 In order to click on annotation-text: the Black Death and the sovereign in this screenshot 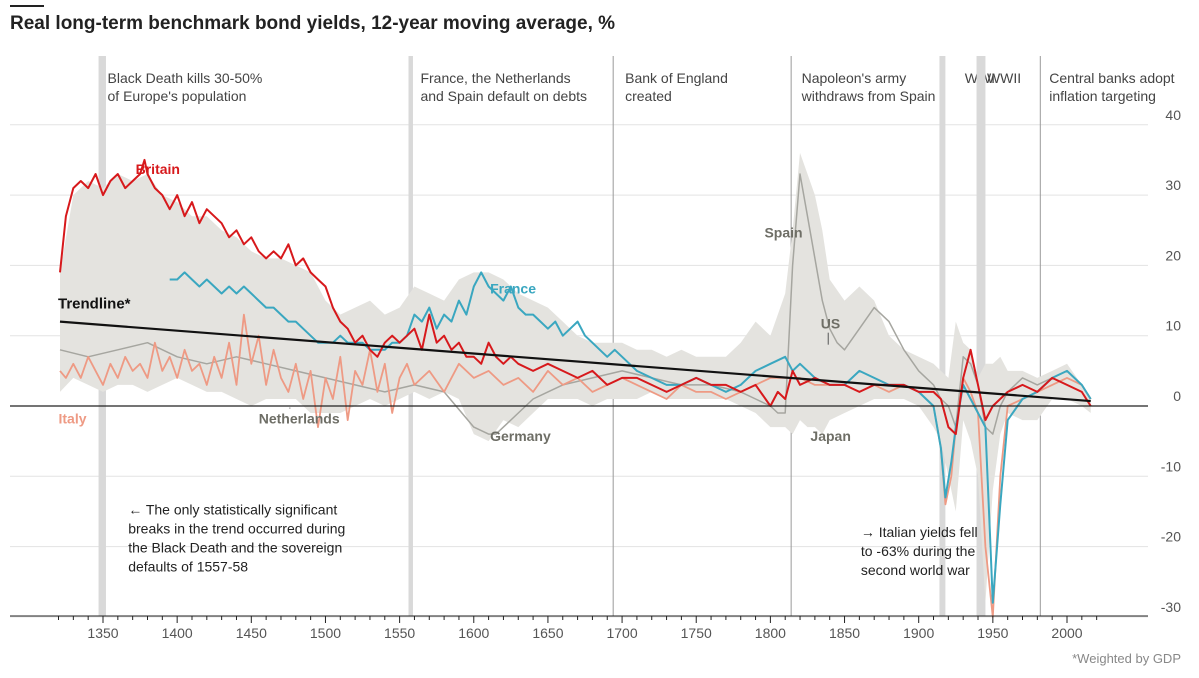, I will do `click(235, 547)`.